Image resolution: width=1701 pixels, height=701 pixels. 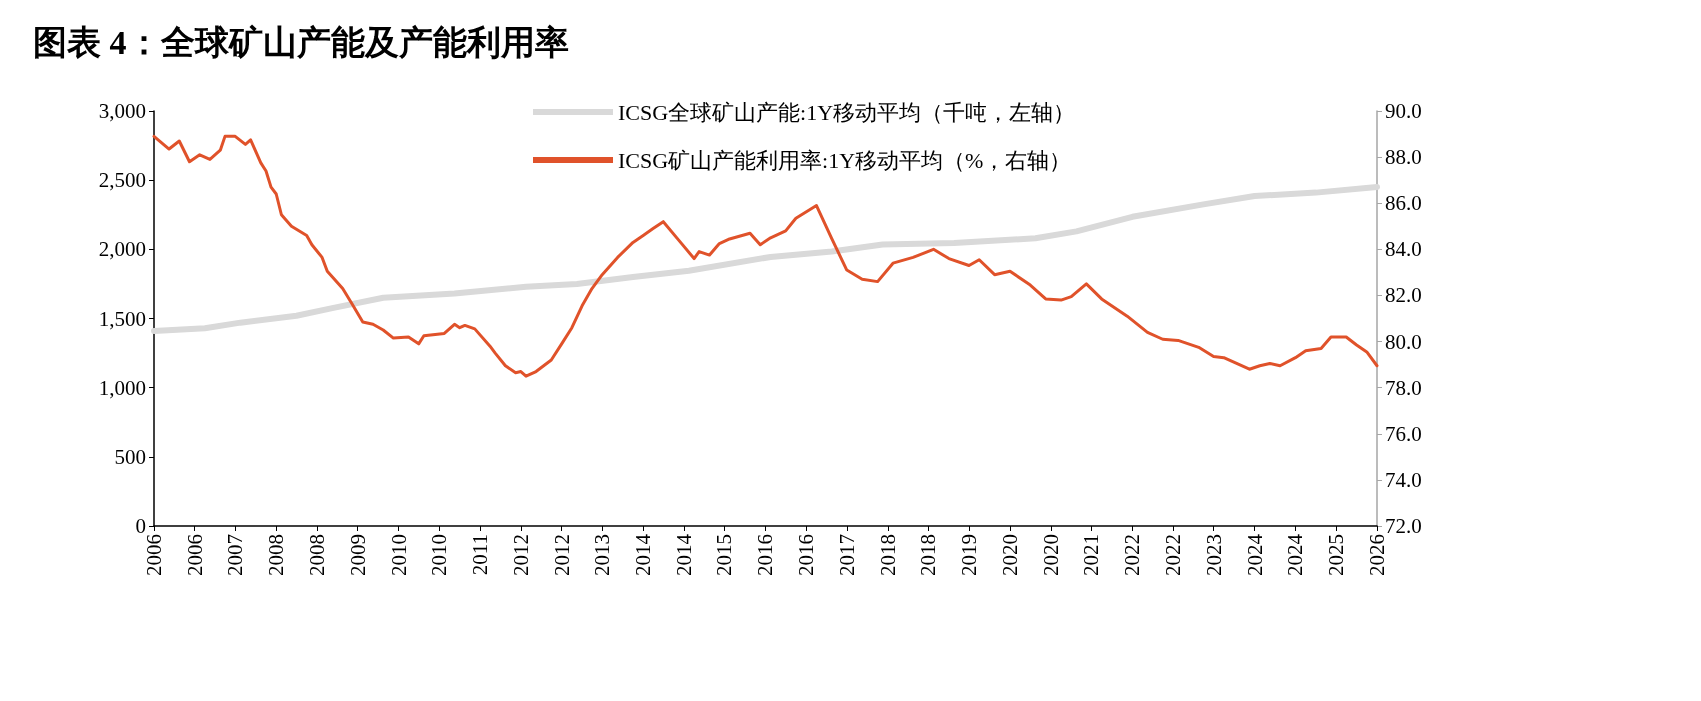 I want to click on x-tick-label: 2007, so click(x=235, y=555).